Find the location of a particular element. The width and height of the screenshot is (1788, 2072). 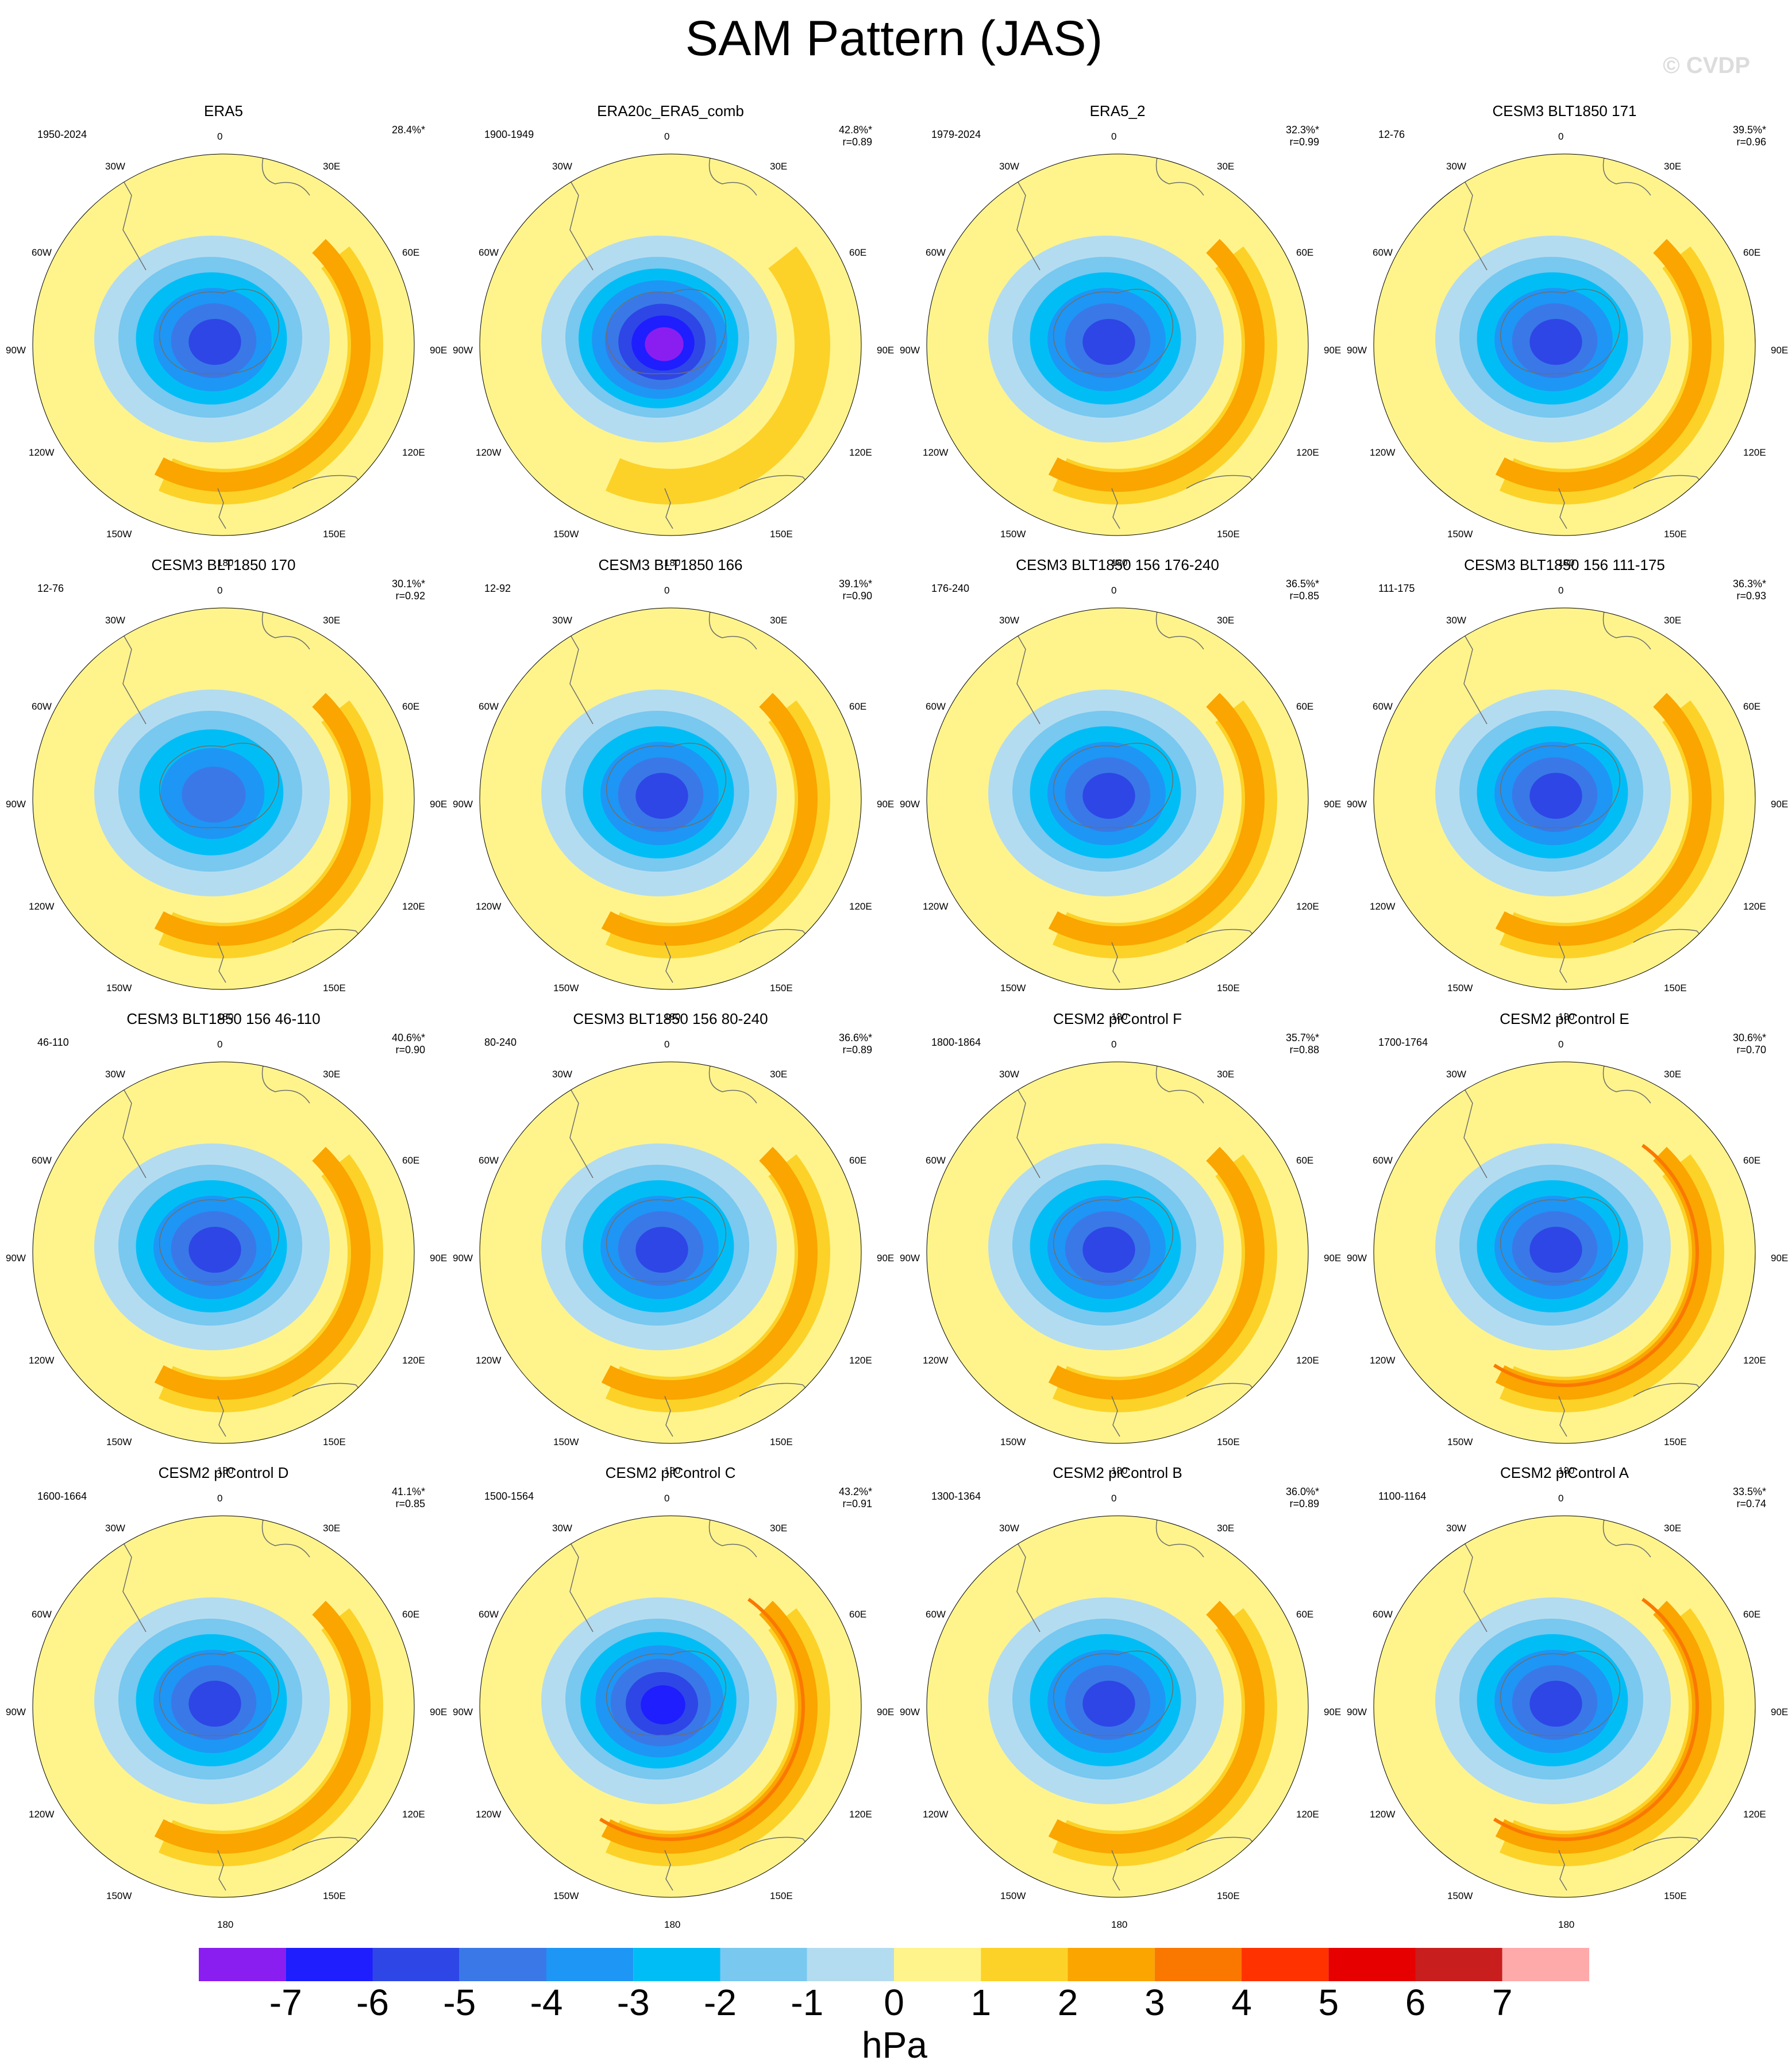

panel-stats: 43.2%* r=0.91 is located at coordinates (843, 1498).